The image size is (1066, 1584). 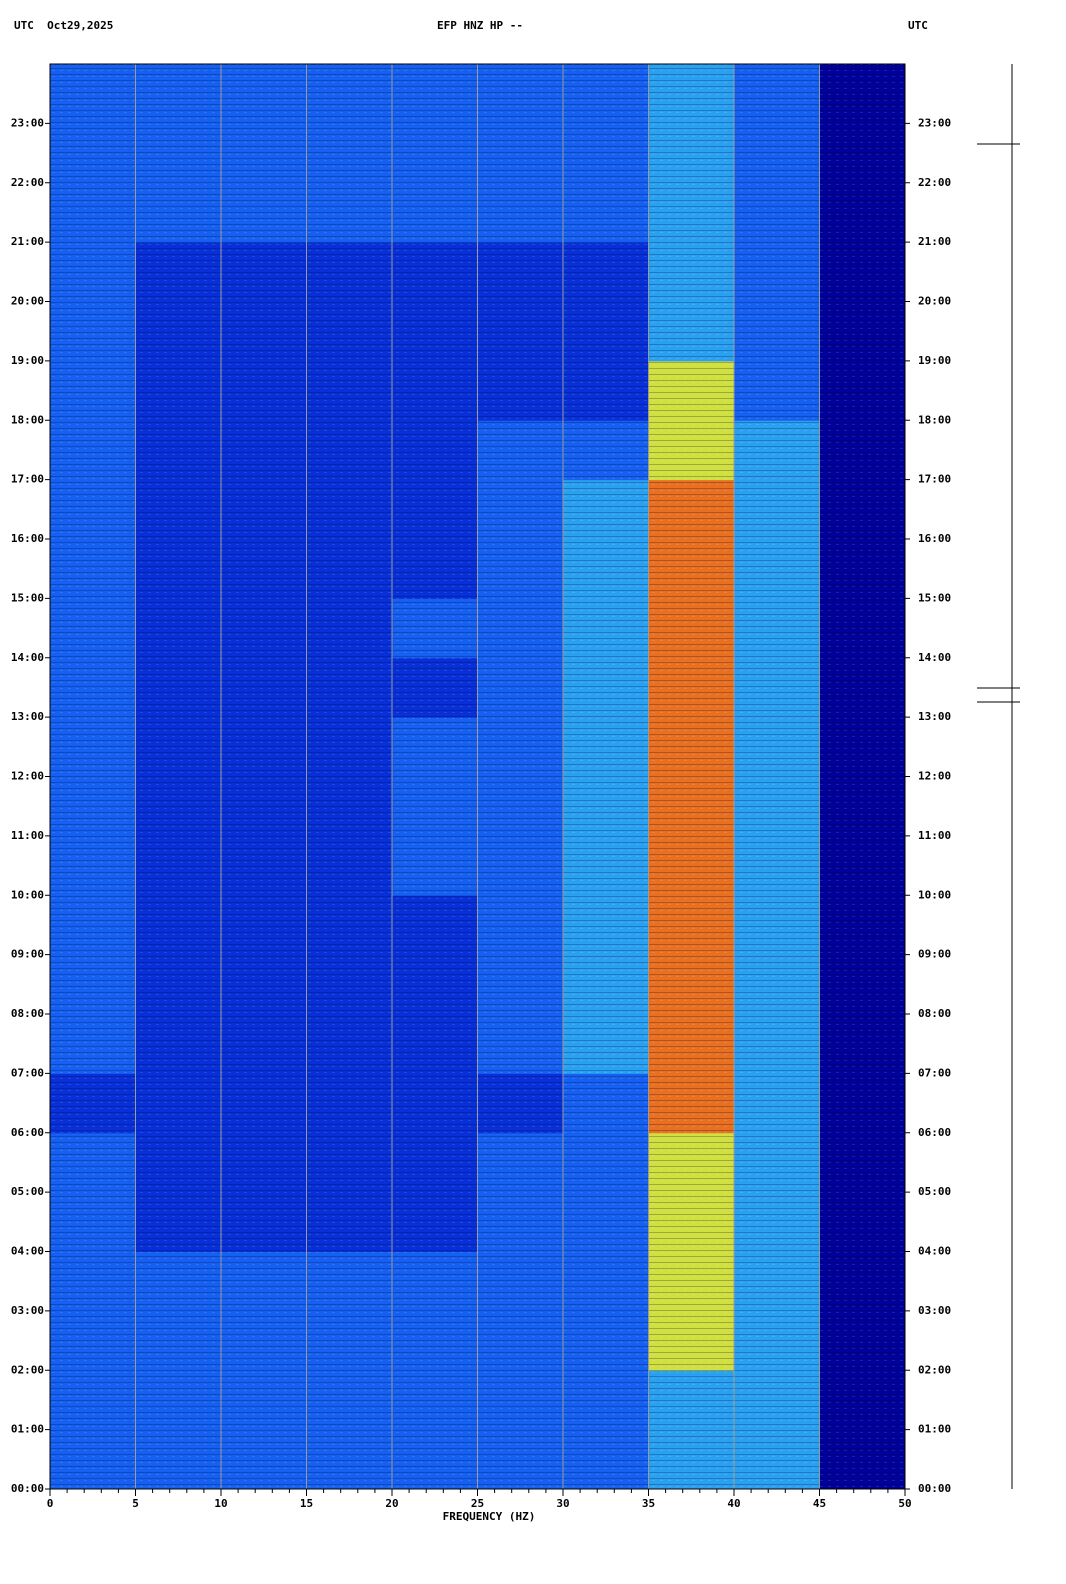 I want to click on y-tick-label-right: 13:00, so click(x=934, y=716).